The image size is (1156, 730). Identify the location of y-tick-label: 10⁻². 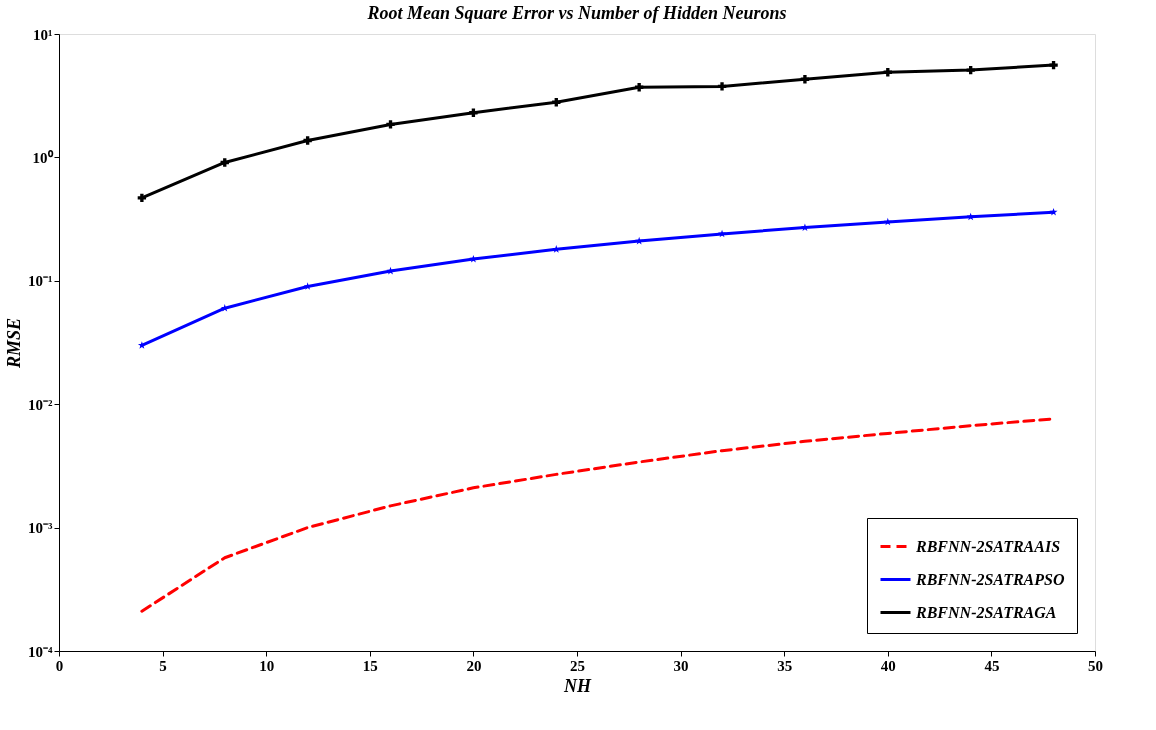
(40, 404).